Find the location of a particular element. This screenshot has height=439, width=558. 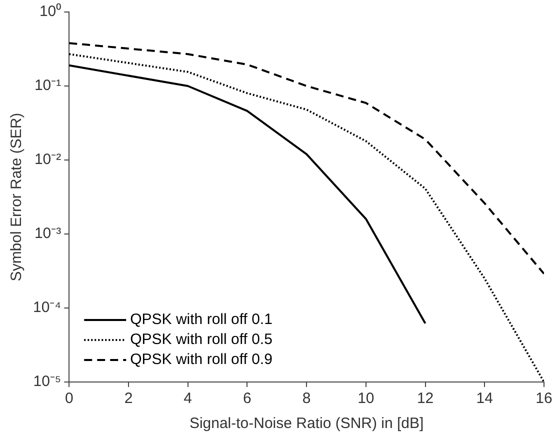

x-tick-label: 0 is located at coordinates (69, 399).